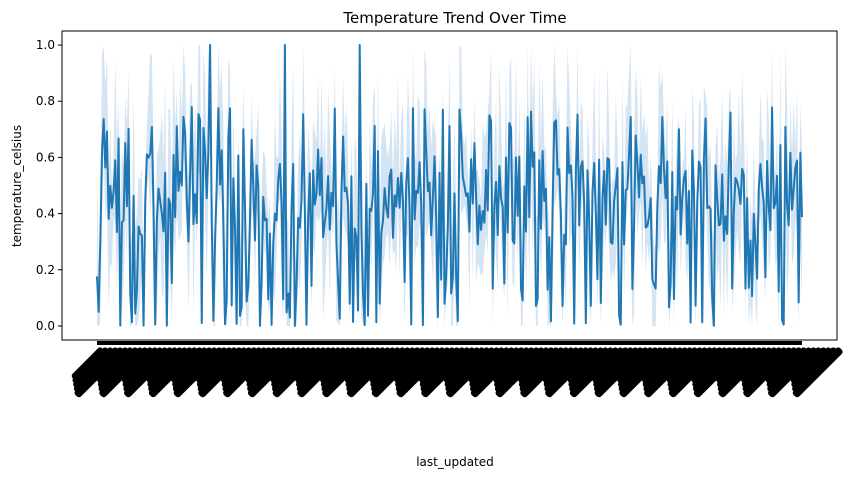 The height and width of the screenshot is (481, 860). I want to click on y-axis-label: temperature_celsius, so click(17, 186).